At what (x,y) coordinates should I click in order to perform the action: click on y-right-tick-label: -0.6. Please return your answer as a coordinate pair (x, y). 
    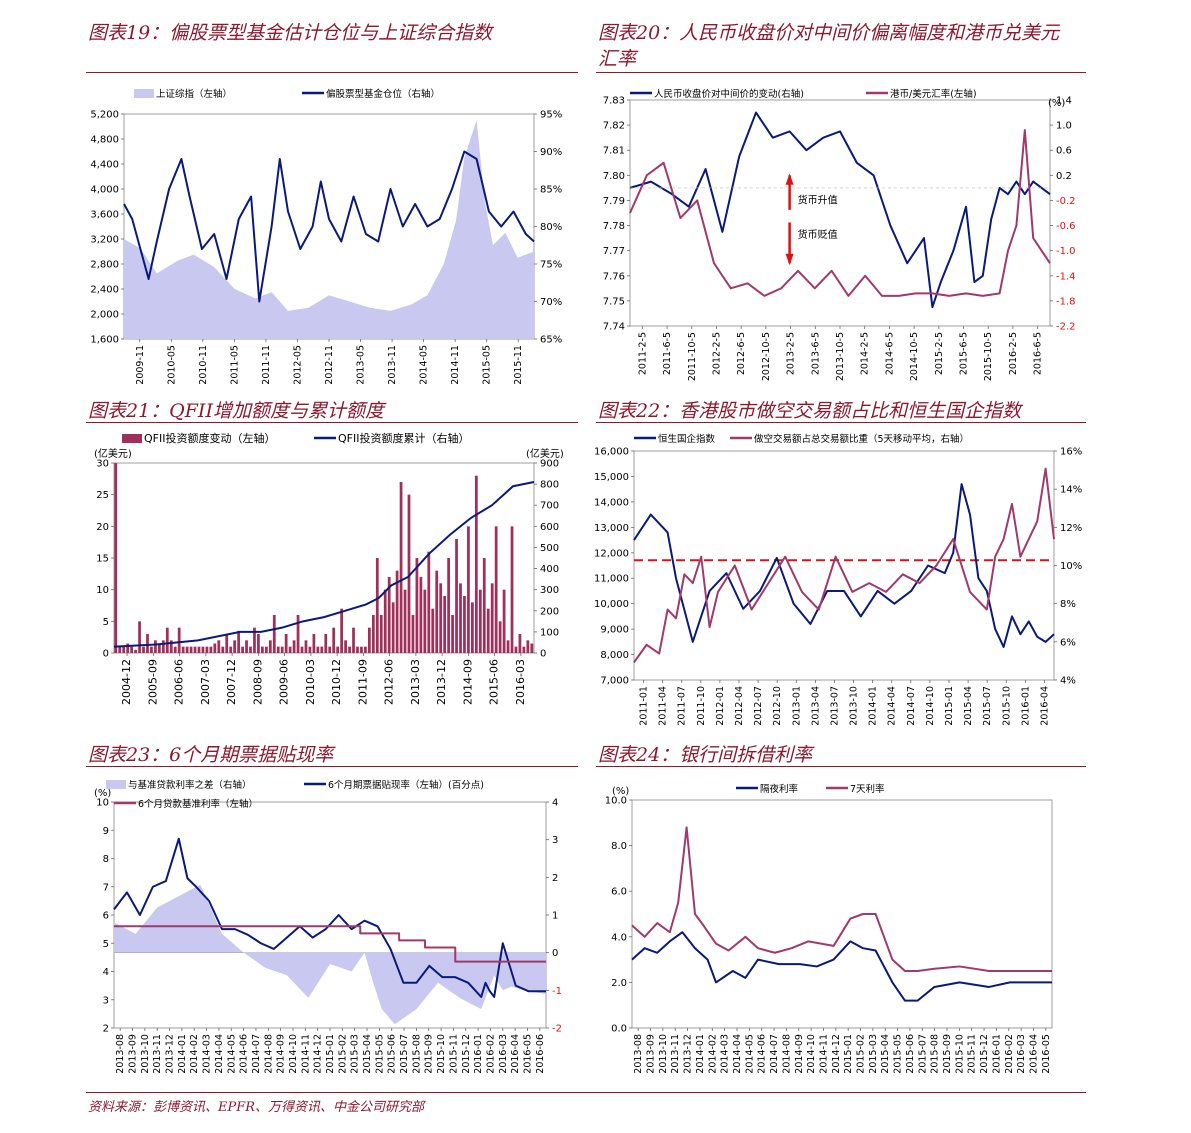
    Looking at the image, I should click on (1066, 226).